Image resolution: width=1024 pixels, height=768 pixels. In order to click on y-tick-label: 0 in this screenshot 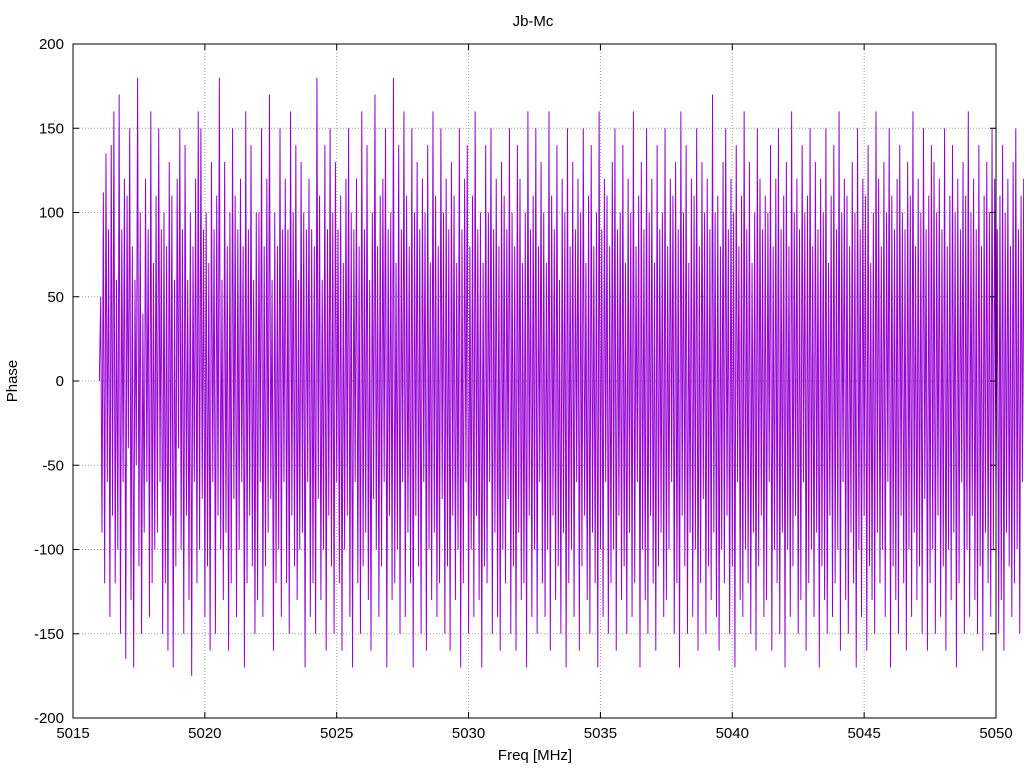, I will do `click(60, 381)`.